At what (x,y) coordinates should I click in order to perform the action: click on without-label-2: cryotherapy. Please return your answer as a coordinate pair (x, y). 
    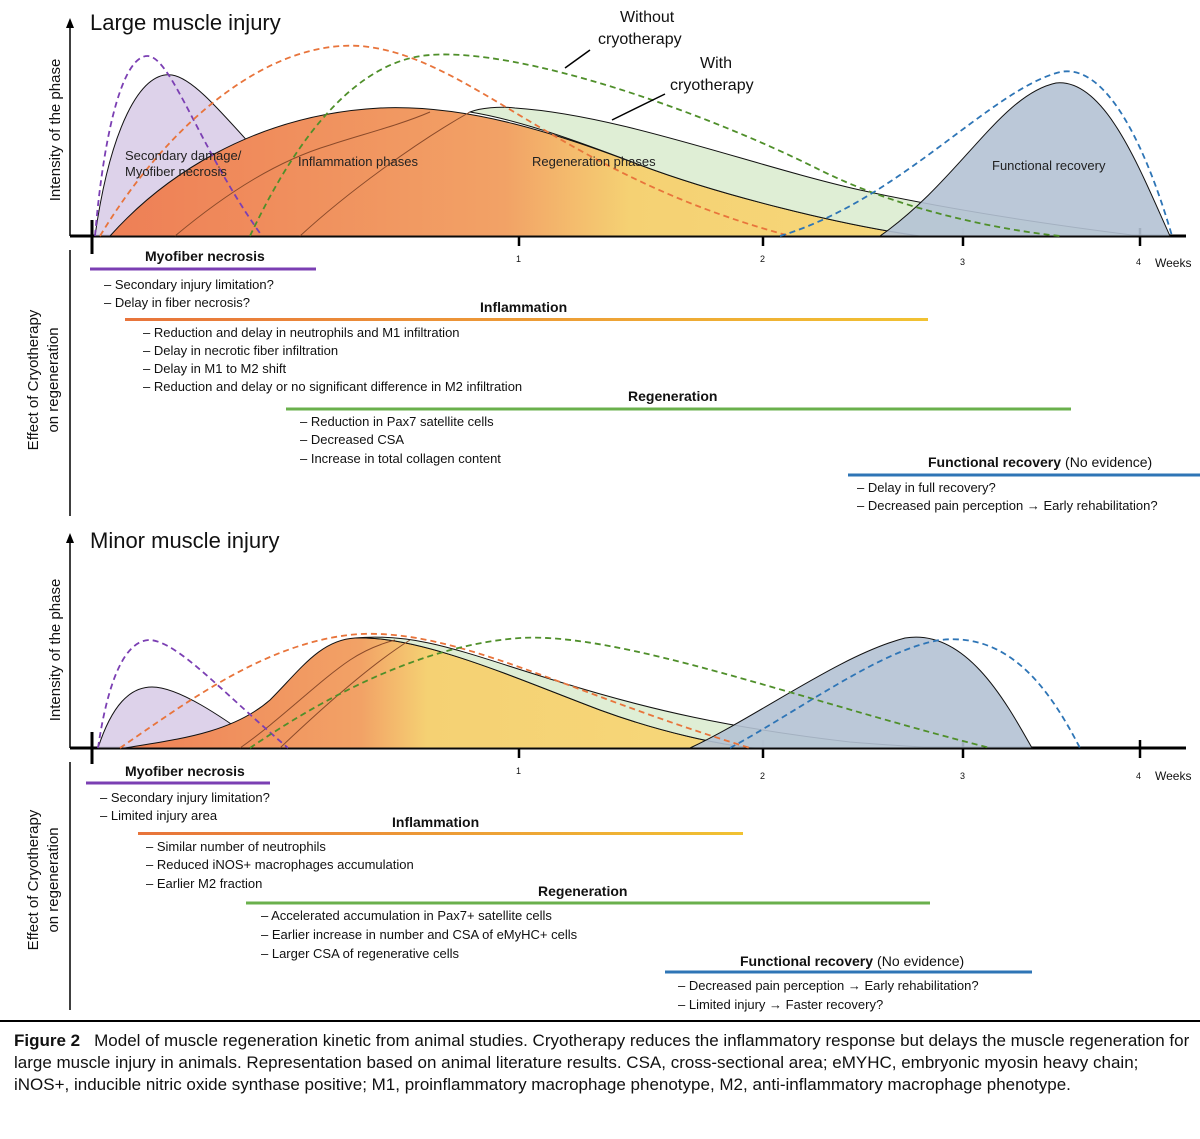
    Looking at the image, I should click on (640, 39).